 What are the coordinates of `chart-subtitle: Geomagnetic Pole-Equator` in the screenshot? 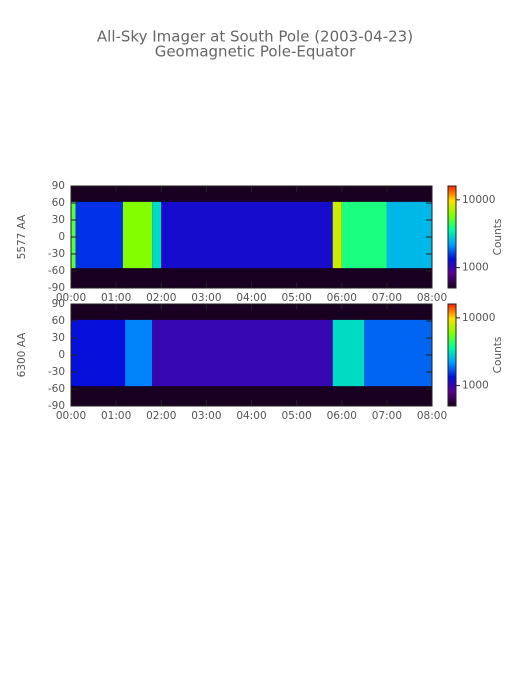 It's located at (255, 52).